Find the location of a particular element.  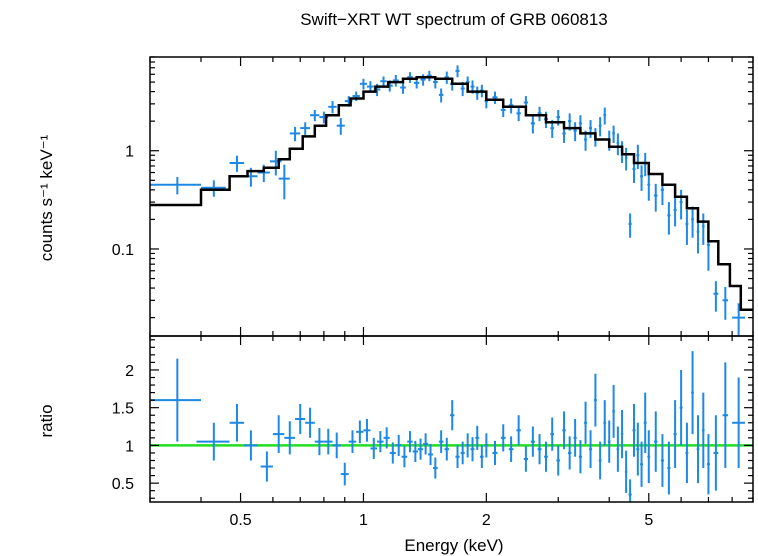

y-tick-label-ratio: 1 is located at coordinates (129, 446).